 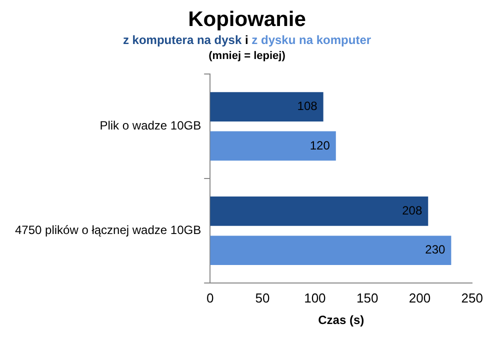 I want to click on x-tick-label: 0, so click(x=210, y=298).